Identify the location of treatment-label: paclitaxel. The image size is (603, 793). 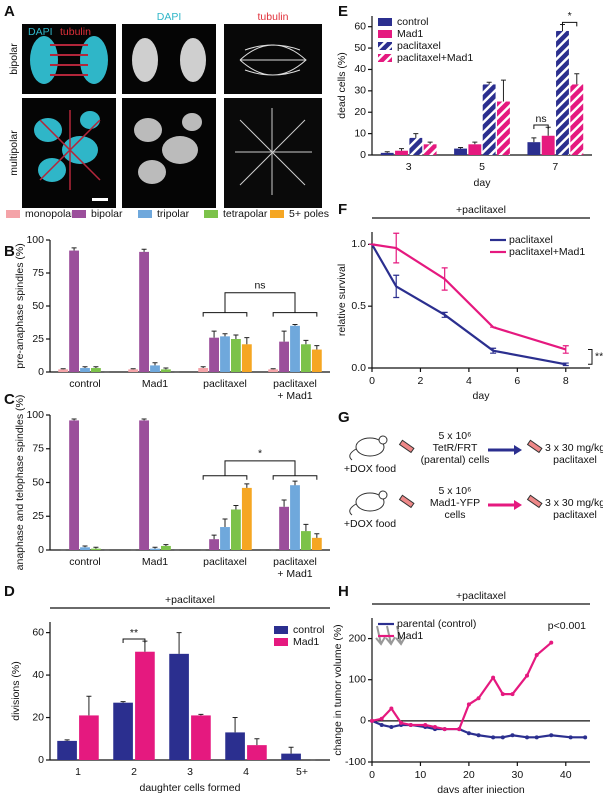
(575, 460).